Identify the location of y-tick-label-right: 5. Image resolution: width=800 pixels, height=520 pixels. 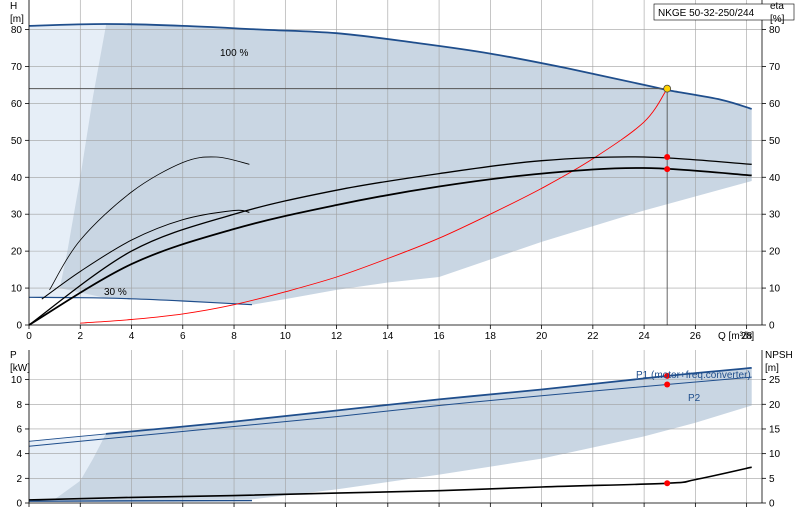
(772, 479).